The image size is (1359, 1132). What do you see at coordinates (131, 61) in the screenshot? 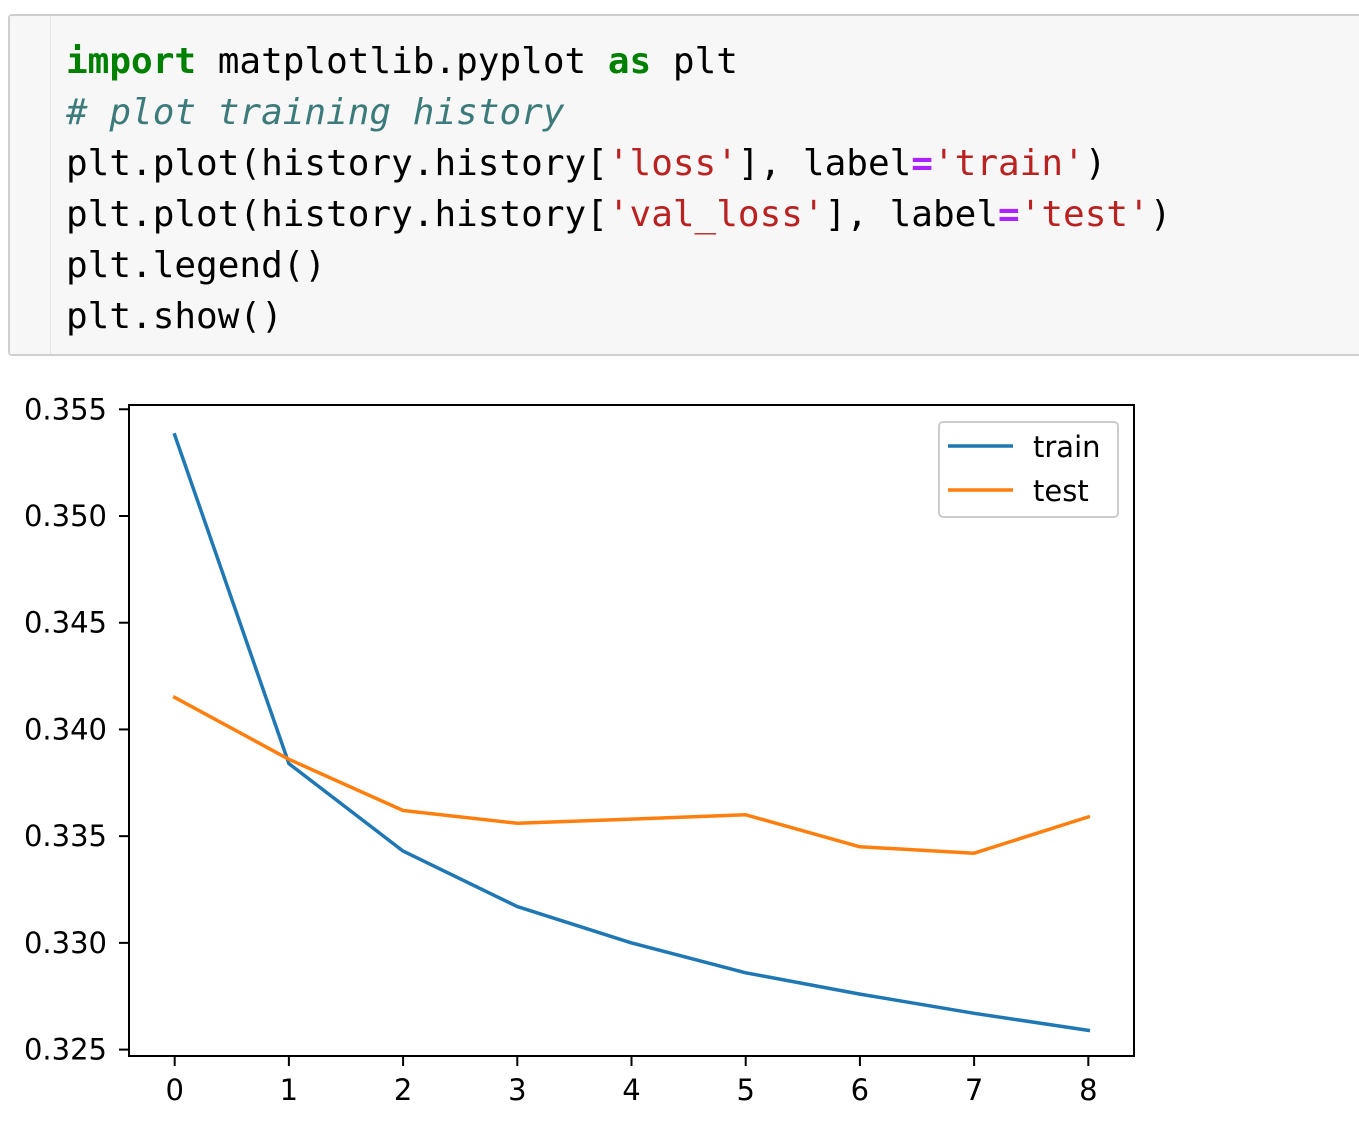
I see `code-token: import` at bounding box center [131, 61].